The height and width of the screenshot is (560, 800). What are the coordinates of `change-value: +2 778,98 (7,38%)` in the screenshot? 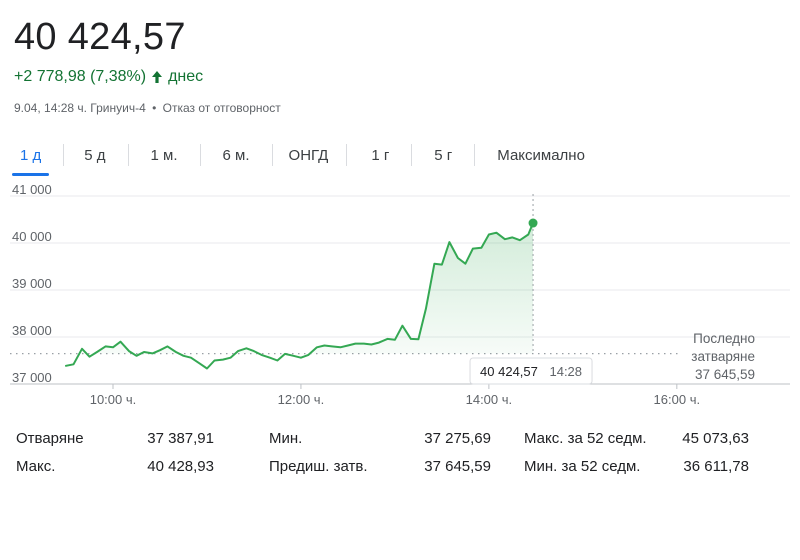 It's located at (80, 76).